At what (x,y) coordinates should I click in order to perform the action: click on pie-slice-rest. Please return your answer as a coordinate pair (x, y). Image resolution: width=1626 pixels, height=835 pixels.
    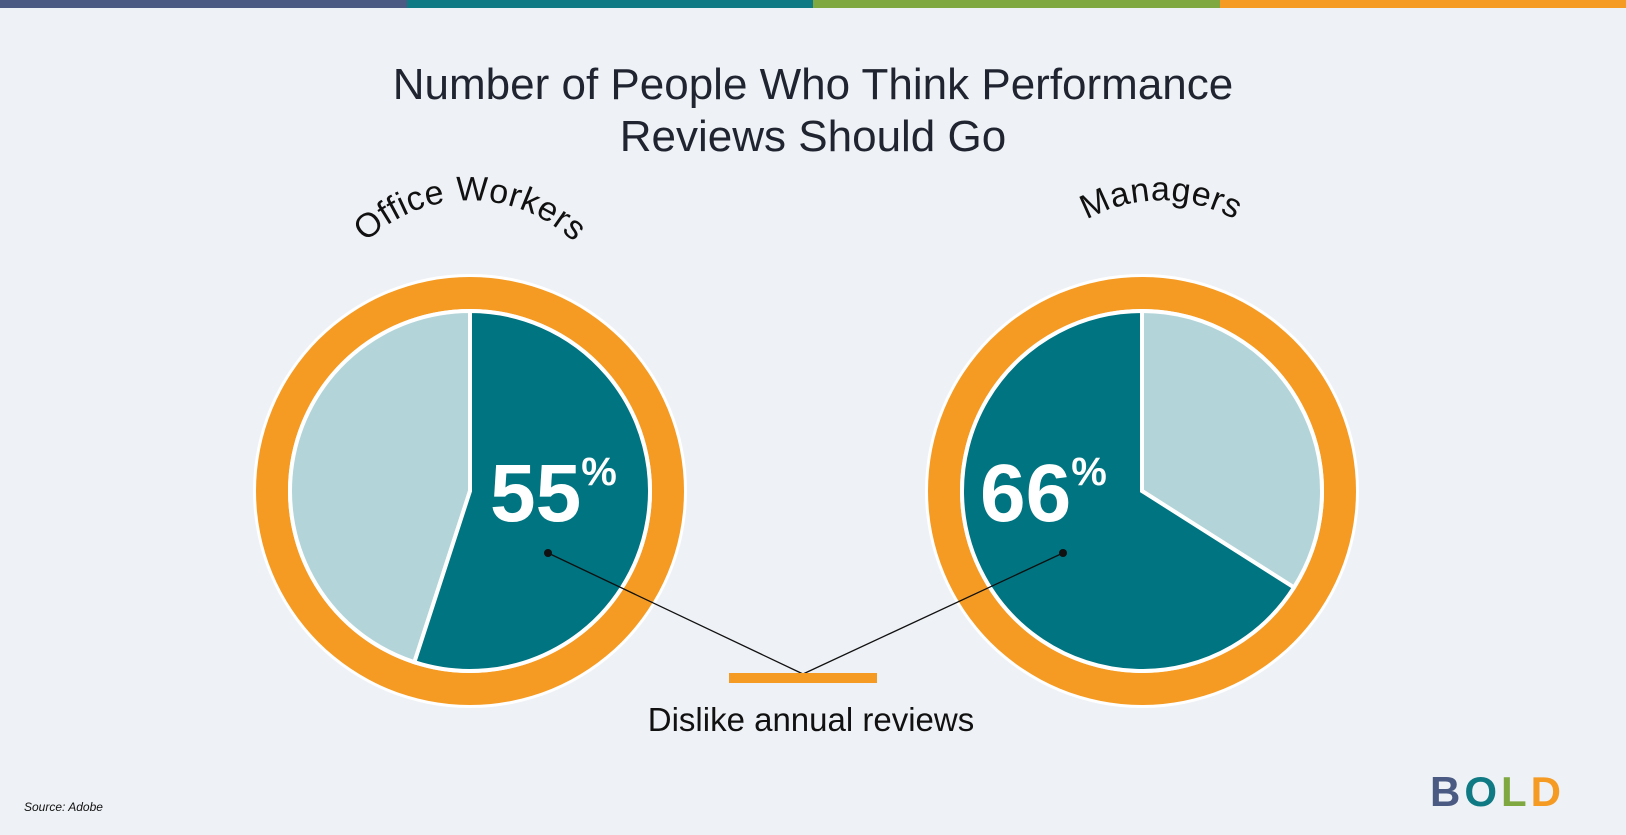
    Looking at the image, I should click on (380, 486).